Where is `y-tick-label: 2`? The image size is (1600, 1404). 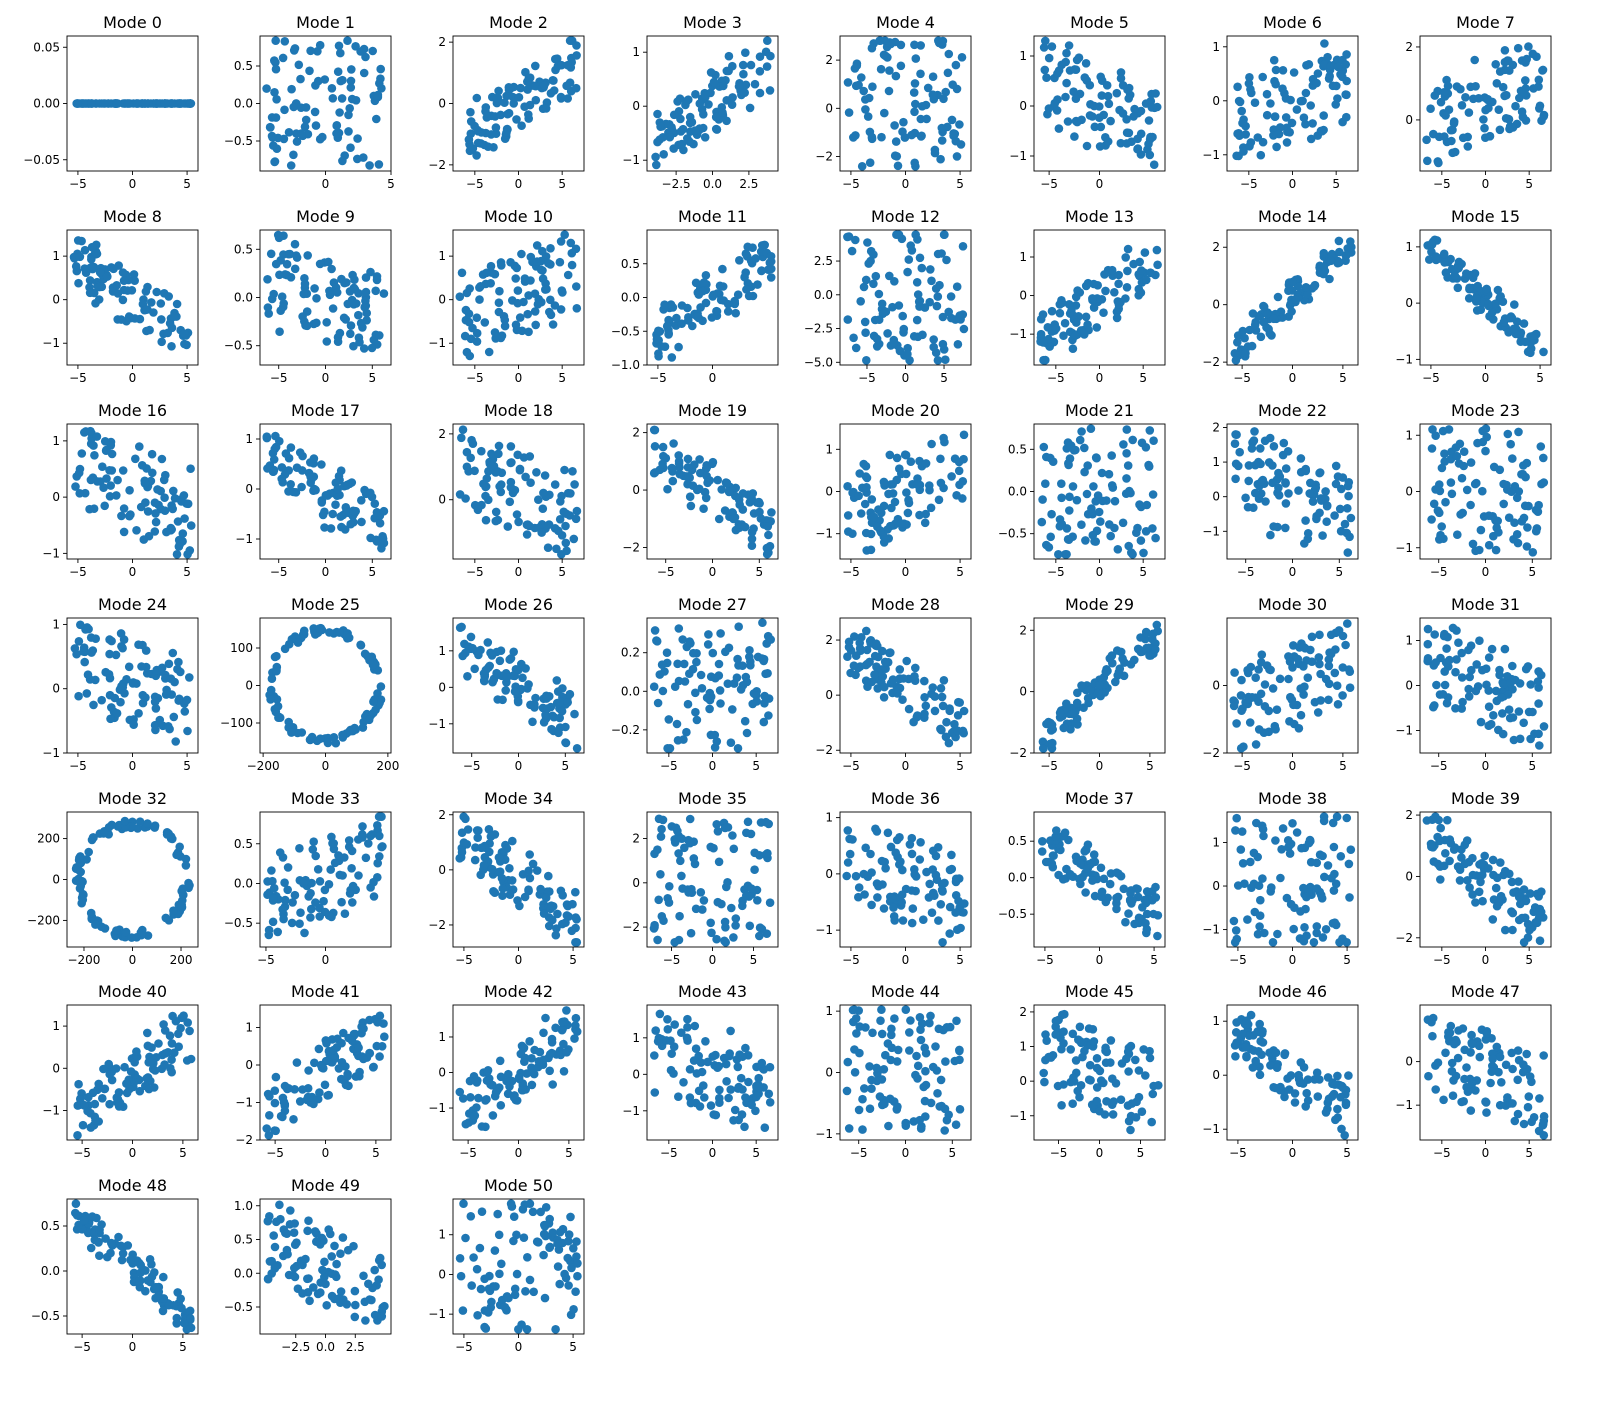
y-tick-label: 2 is located at coordinates (442, 434).